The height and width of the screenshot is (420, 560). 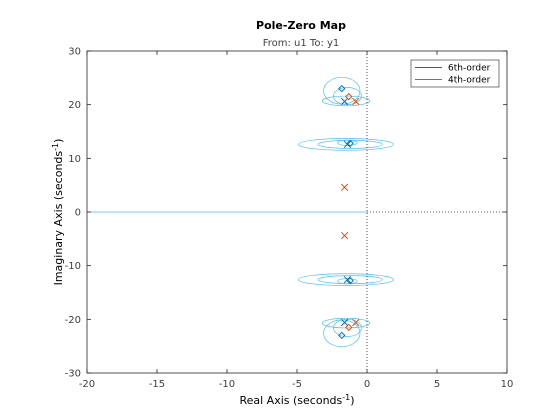 I want to click on legend: 6th-order 4th-order, so click(x=455, y=73).